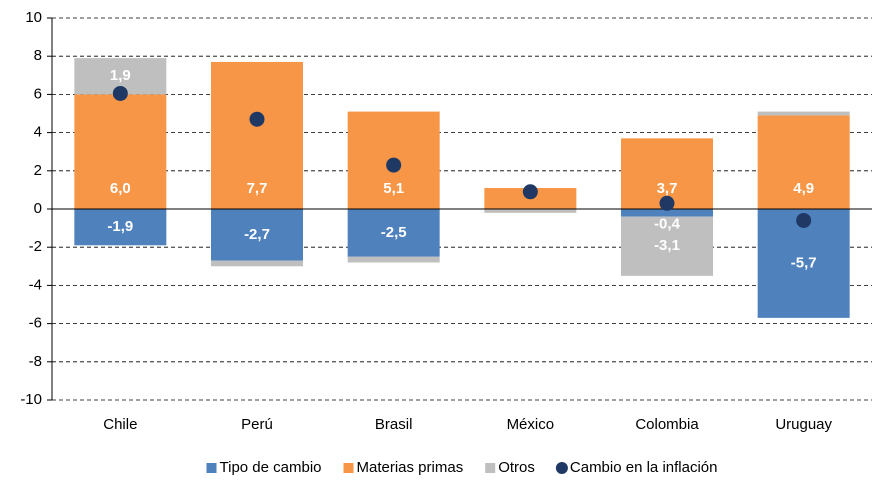 Image resolution: width=875 pixels, height=482 pixels. Describe the element at coordinates (516, 467) in the screenshot. I see `legend-label: Otros` at that location.